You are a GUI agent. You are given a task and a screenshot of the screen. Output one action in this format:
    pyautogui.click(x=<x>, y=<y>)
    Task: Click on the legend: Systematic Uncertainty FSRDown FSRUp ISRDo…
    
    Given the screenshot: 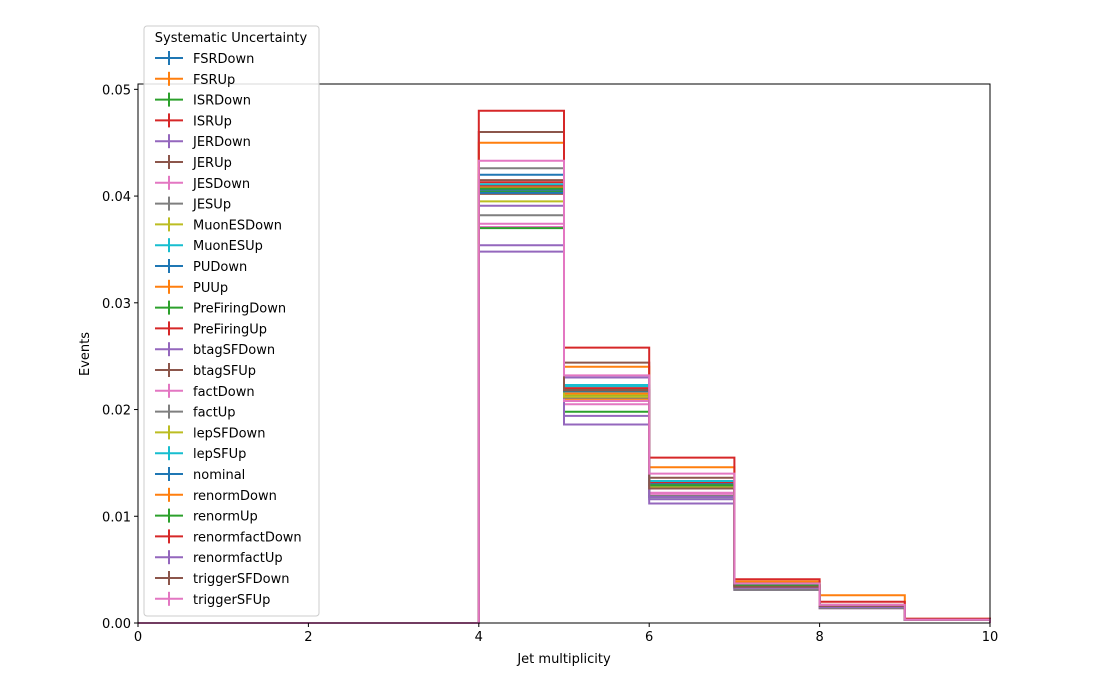 What is the action you would take?
    pyautogui.click(x=231, y=321)
    